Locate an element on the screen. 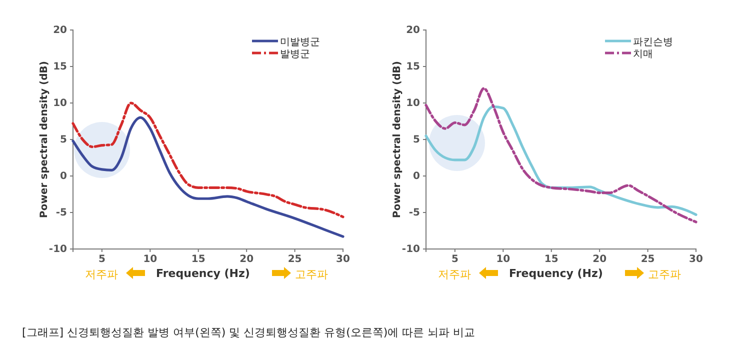 Image resolution: width=743 pixels, height=346 pixels. legend-label: 미발병군 is located at coordinates (300, 42).